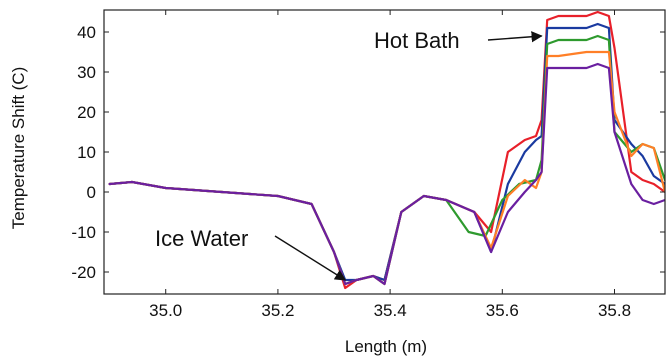  Describe the element at coordinates (390, 310) in the screenshot. I see `x-tick-label: 35.4` at that location.